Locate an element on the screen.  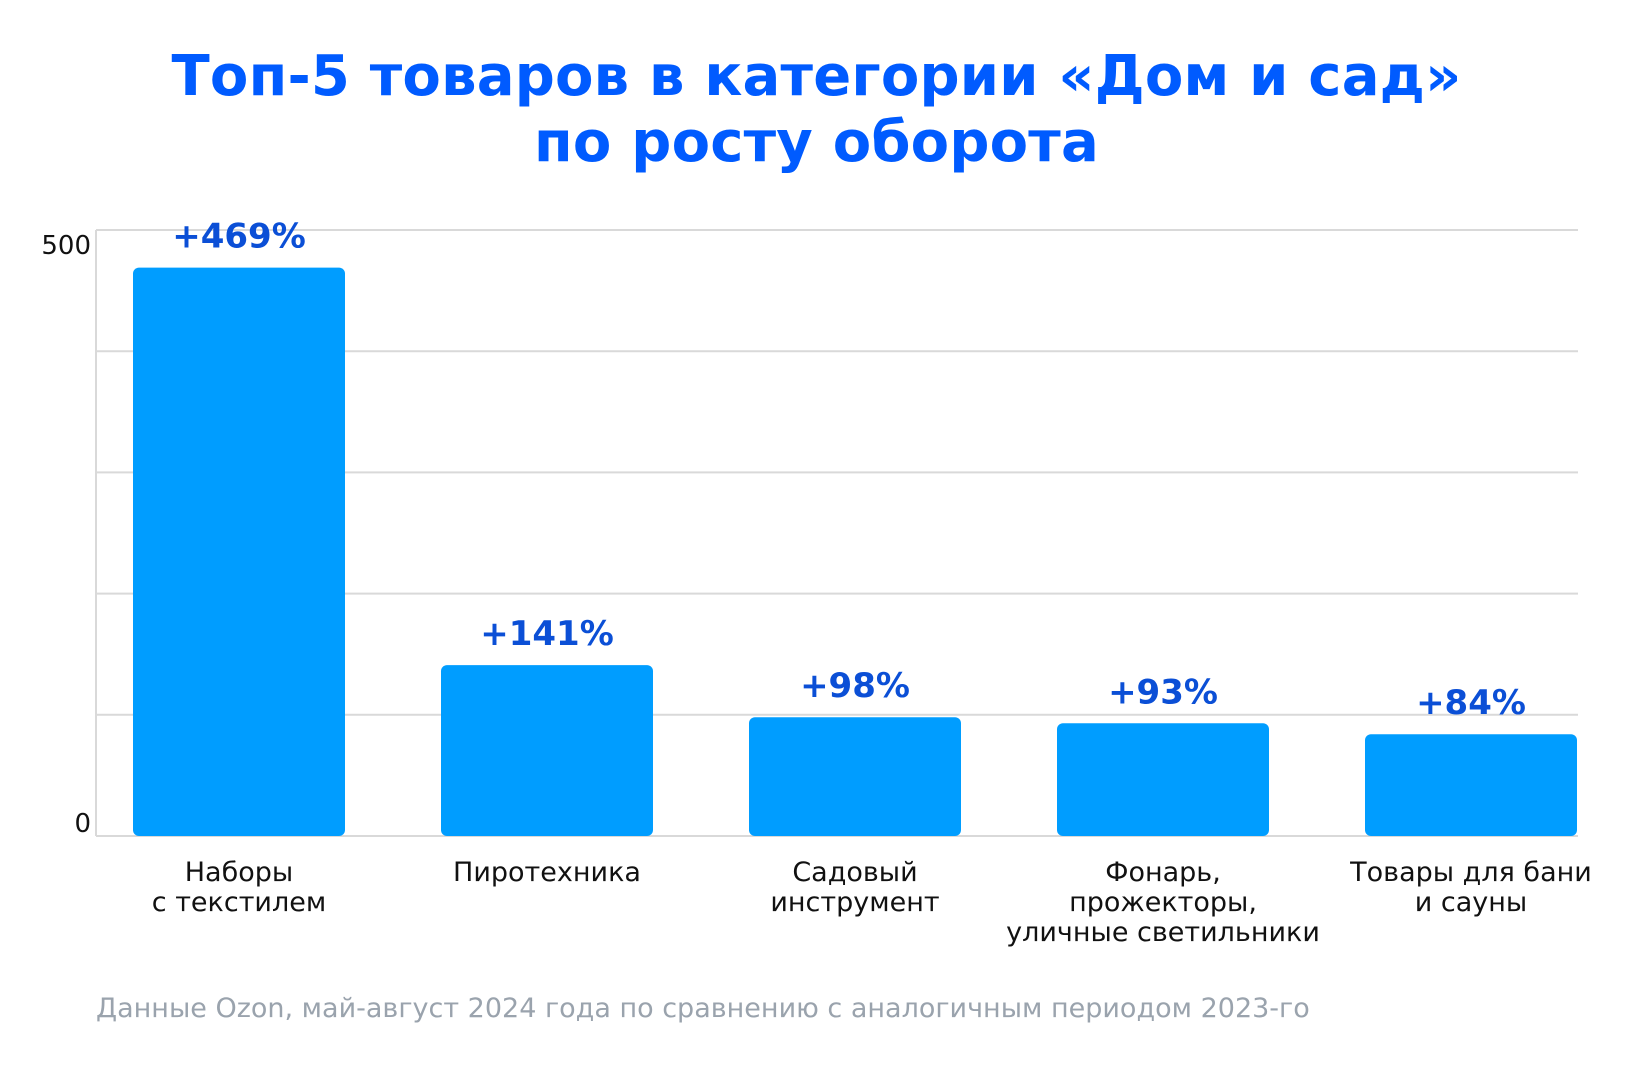
x-tick-label: Фонарь, is located at coordinates (1163, 872).